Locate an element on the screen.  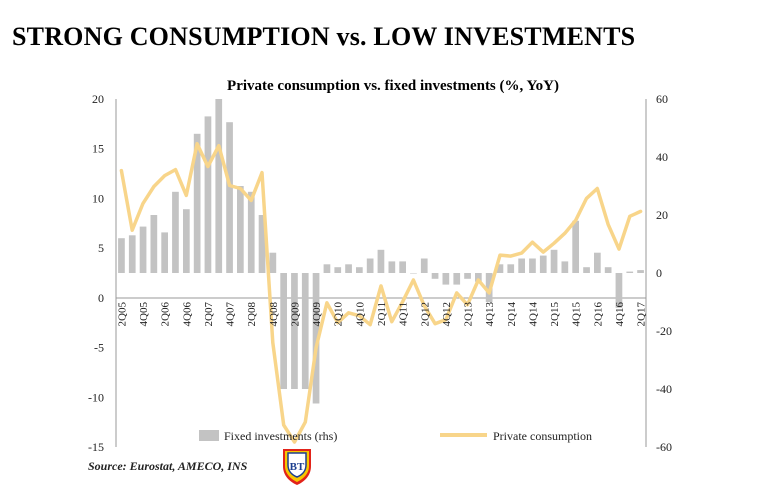
x-tick-label: 4Q14 is located at coordinates (533, 314).